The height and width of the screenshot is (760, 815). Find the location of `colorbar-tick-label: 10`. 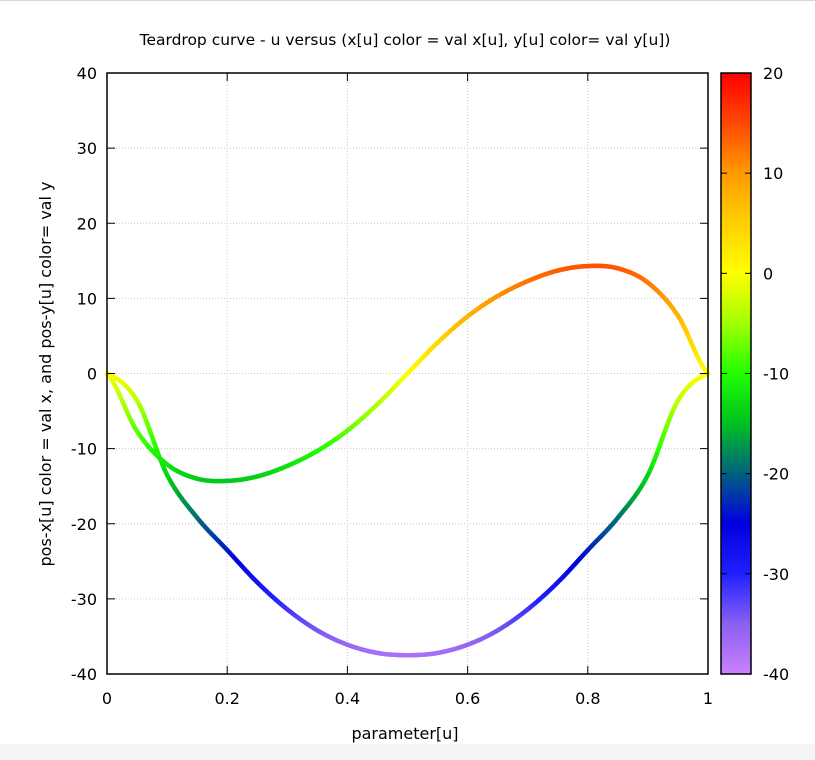

colorbar-tick-label: 10 is located at coordinates (773, 173).